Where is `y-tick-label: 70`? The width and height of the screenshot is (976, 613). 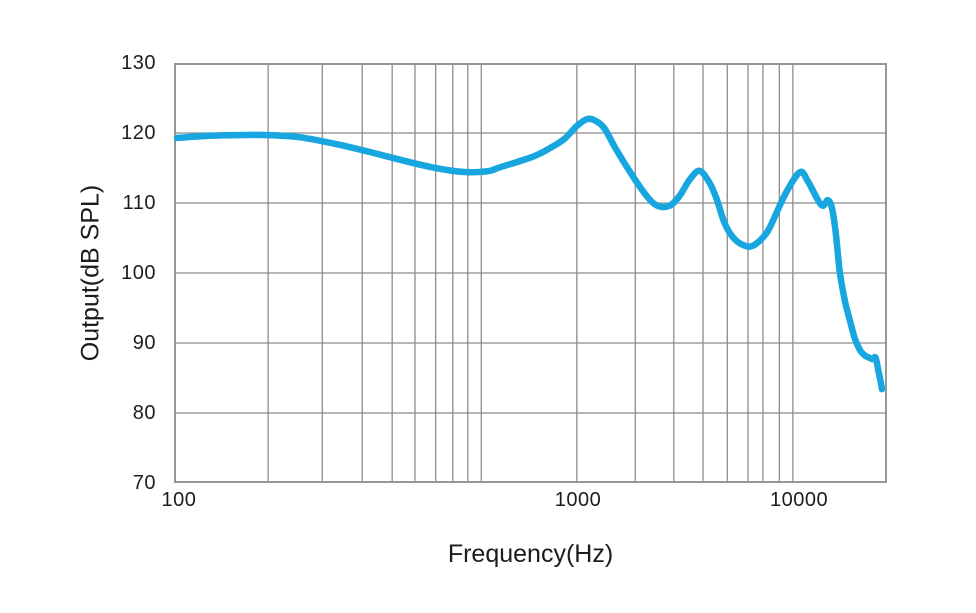 y-tick-label: 70 is located at coordinates (144, 483).